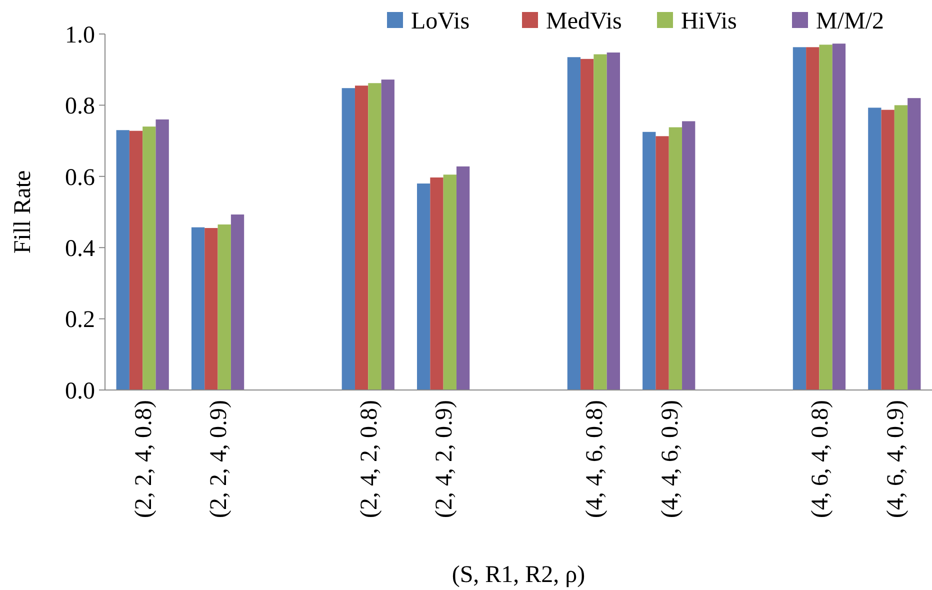  I want to click on legend-label: HiVis, so click(709, 21).